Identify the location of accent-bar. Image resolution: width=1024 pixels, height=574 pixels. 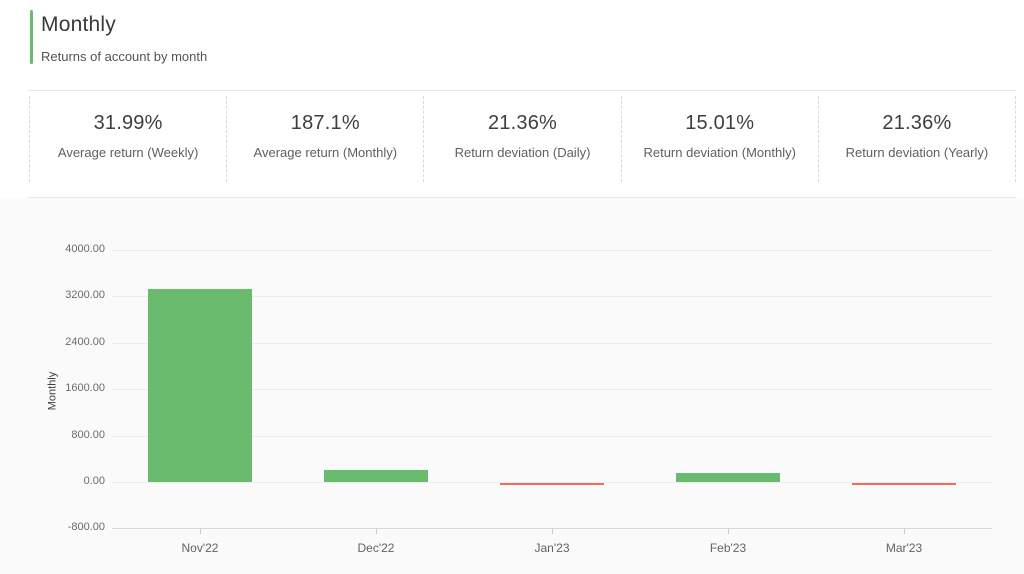
(31, 37).